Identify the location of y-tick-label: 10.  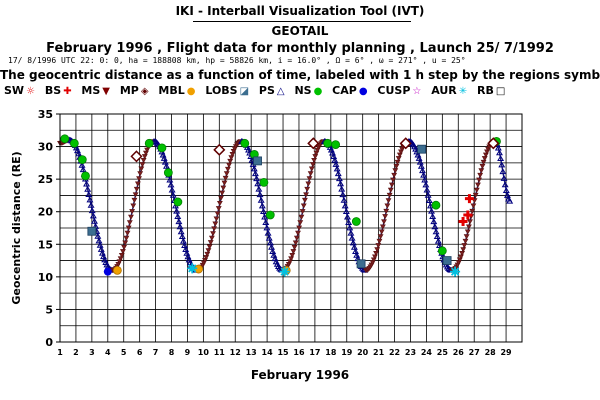
(46, 277).